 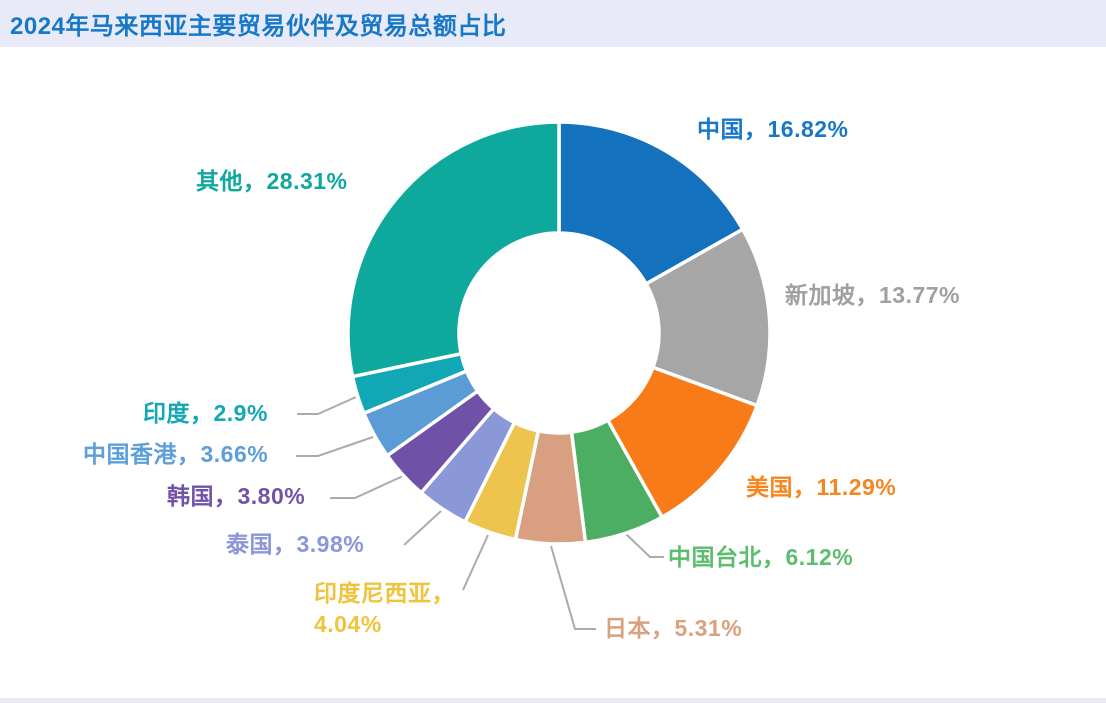 I want to click on leader-line-thailand, so click(x=422, y=528).